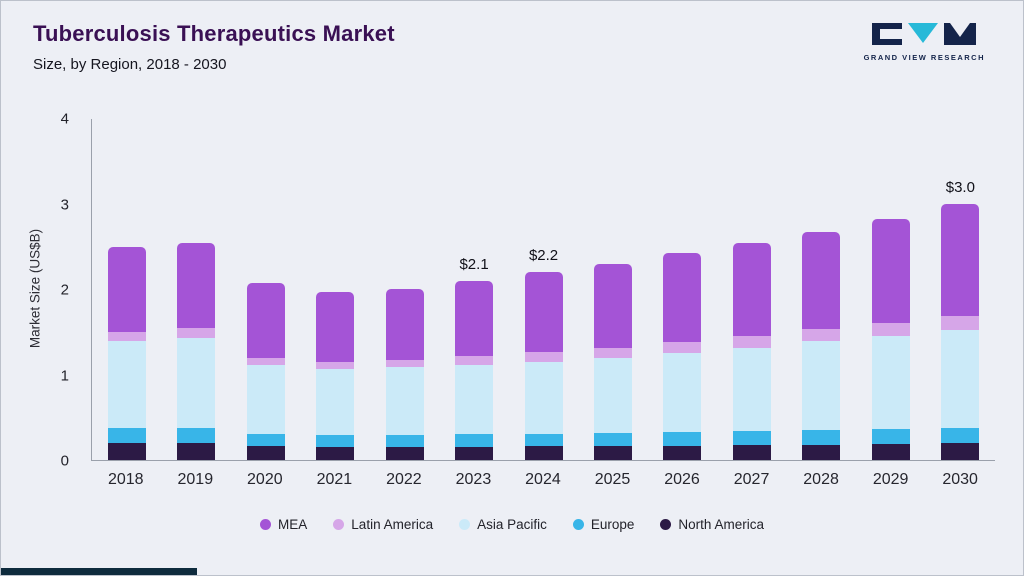 This screenshot has height=576, width=1024. I want to click on stacked-bar-2020, so click(265, 289).